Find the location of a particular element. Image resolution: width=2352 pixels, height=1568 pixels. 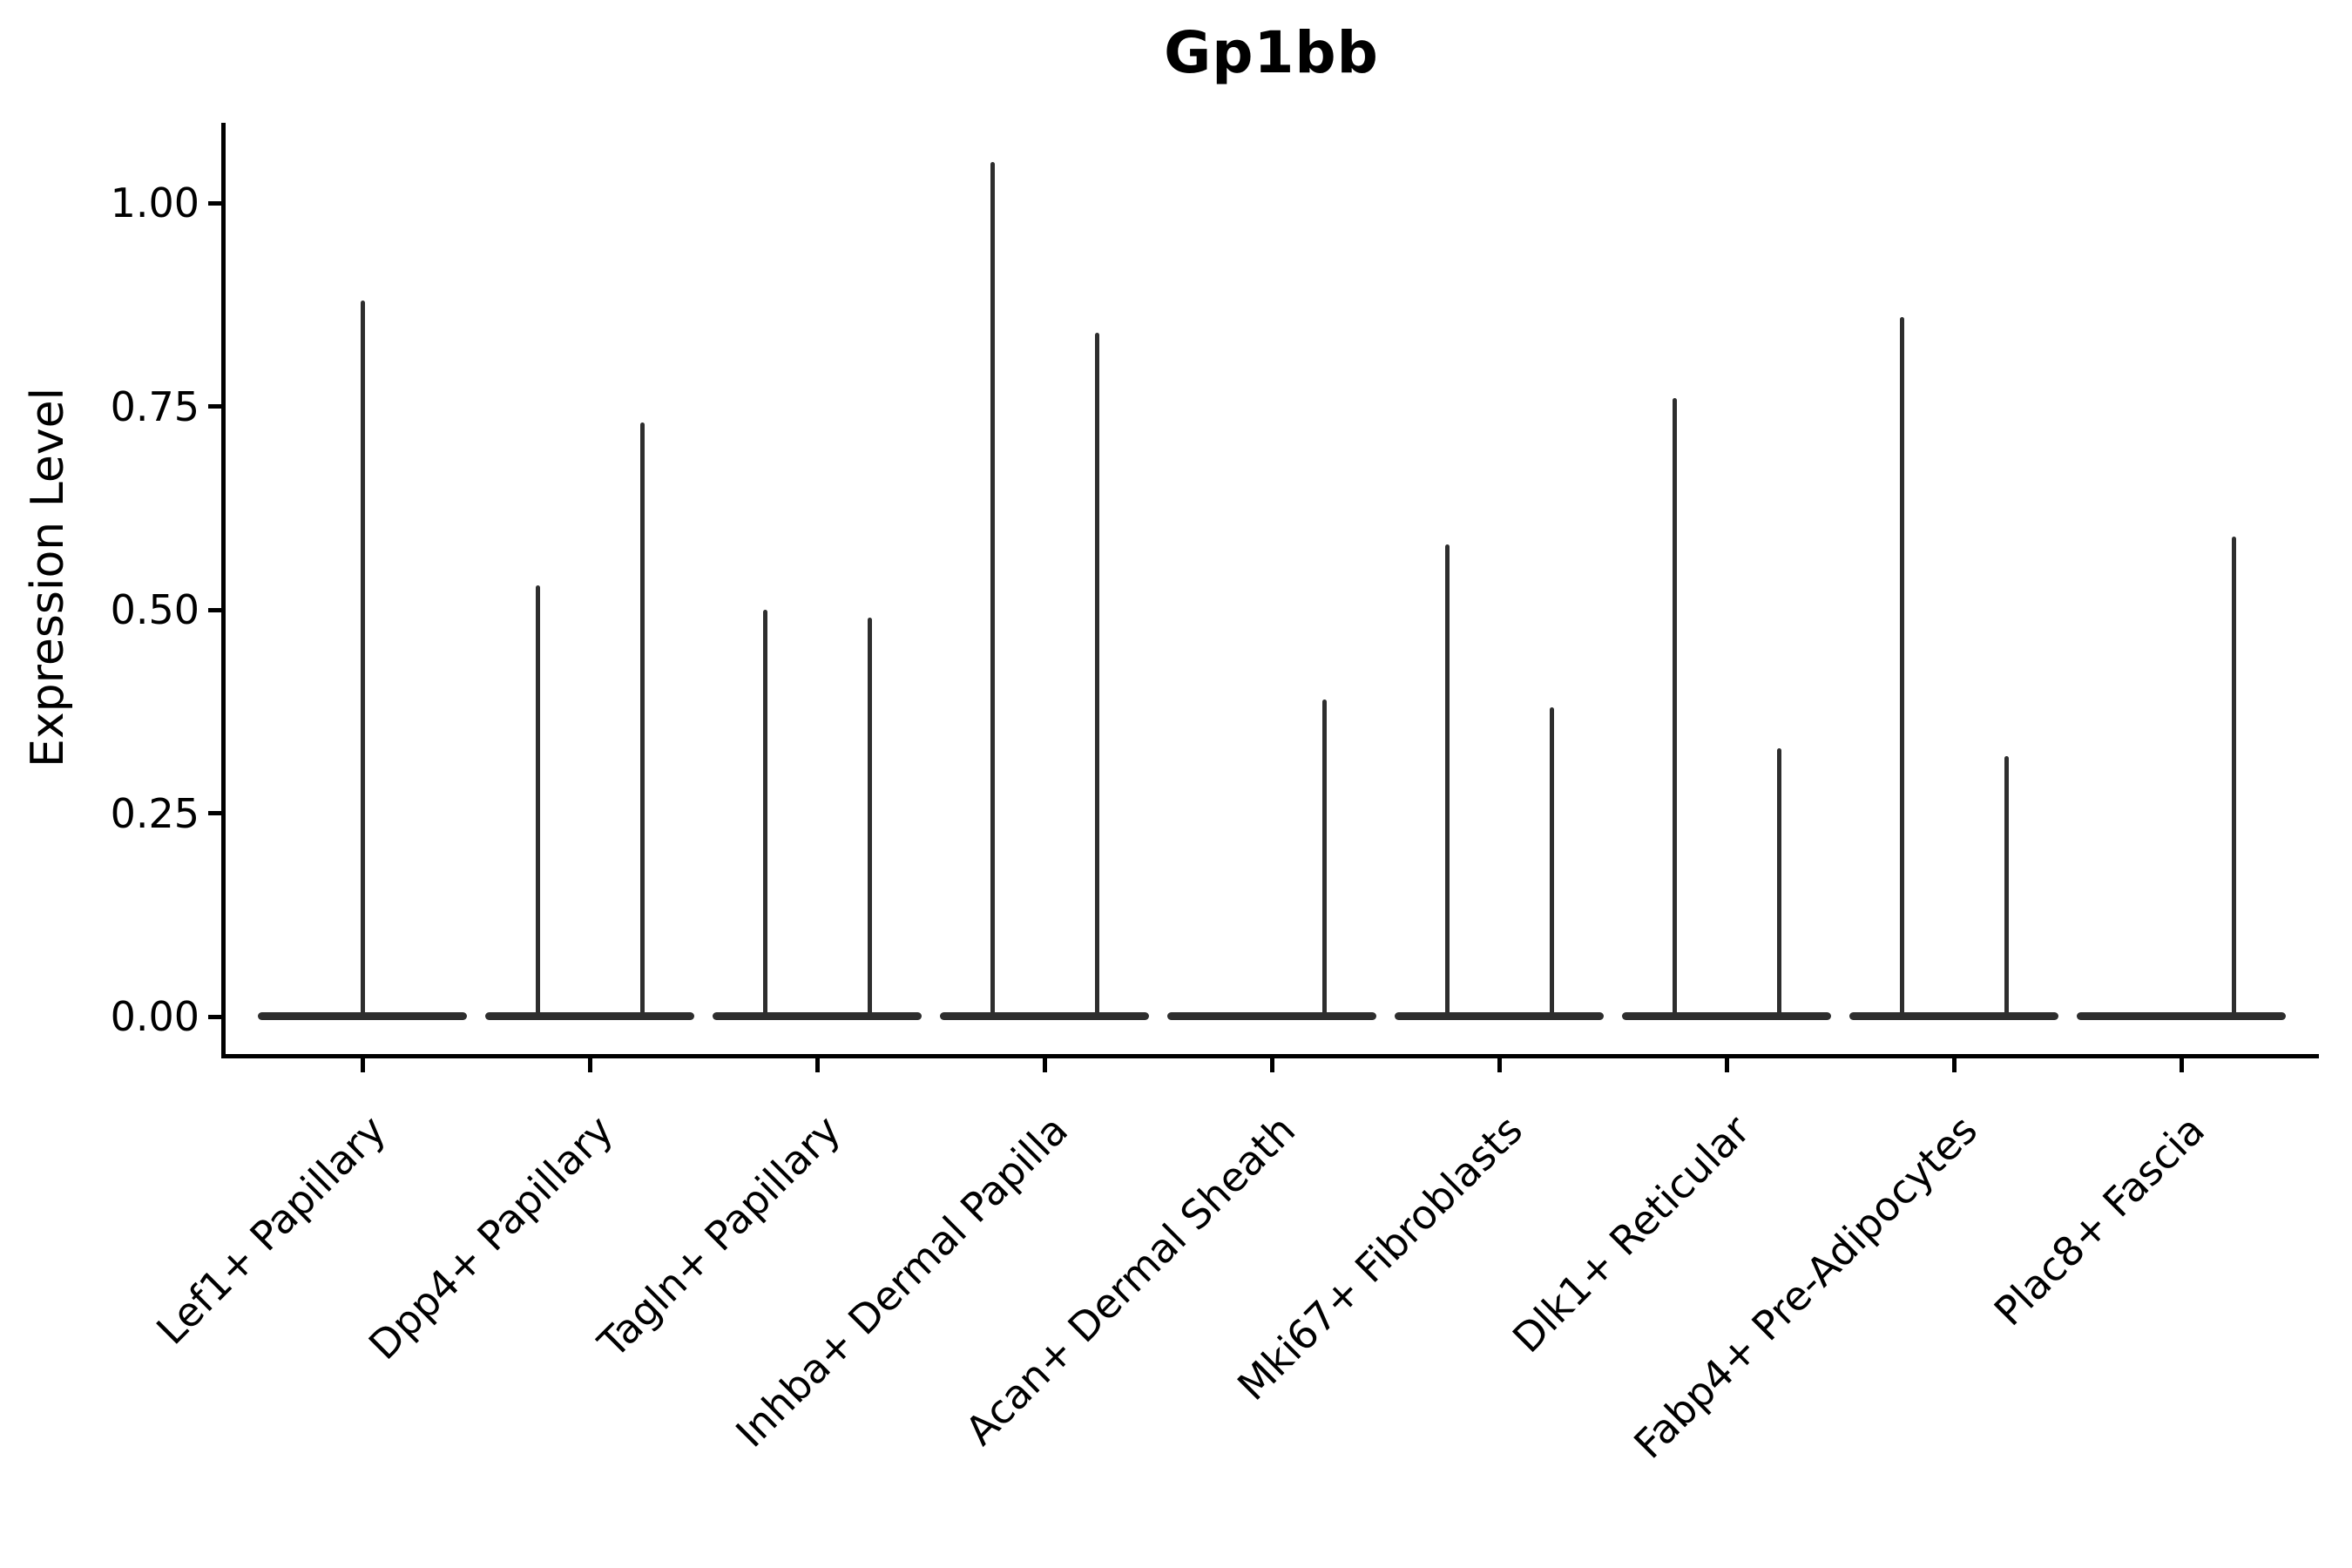

y-tick-label: 0.25 is located at coordinates (154, 813).